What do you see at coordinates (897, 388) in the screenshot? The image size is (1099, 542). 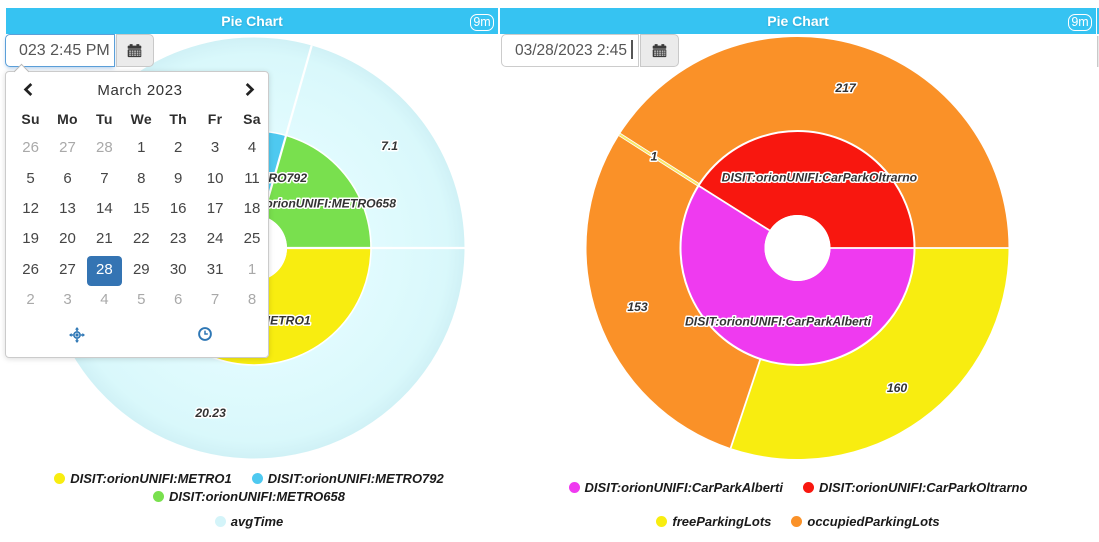 I see `svg-text: 160` at bounding box center [897, 388].